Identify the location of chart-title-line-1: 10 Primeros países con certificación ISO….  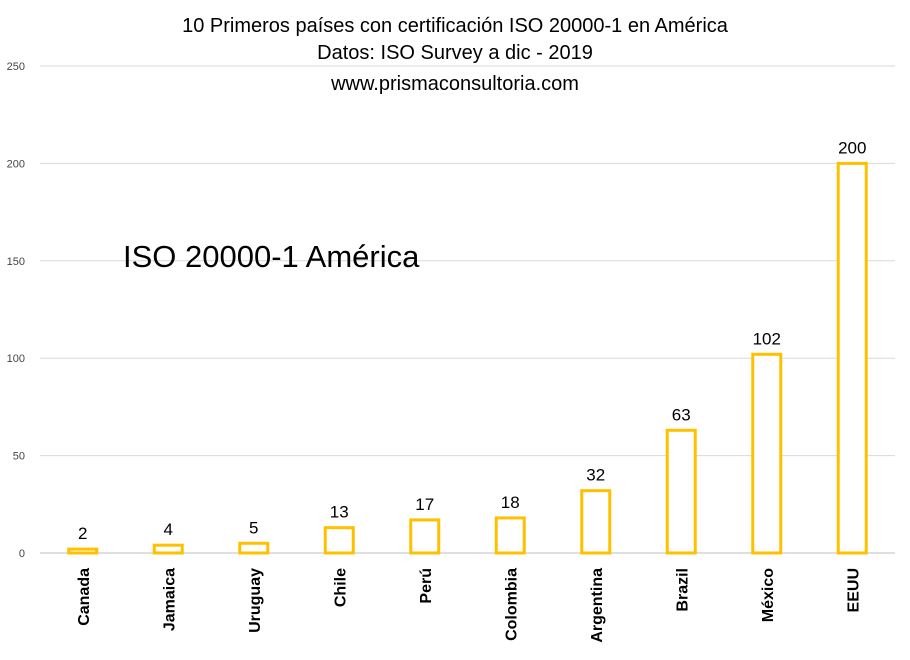
(455, 26).